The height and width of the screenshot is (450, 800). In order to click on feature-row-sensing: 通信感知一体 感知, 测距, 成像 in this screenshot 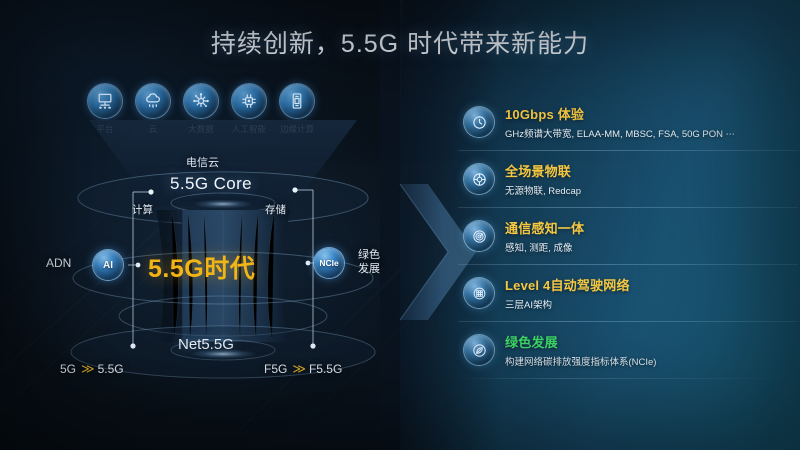, I will do `click(628, 236)`.